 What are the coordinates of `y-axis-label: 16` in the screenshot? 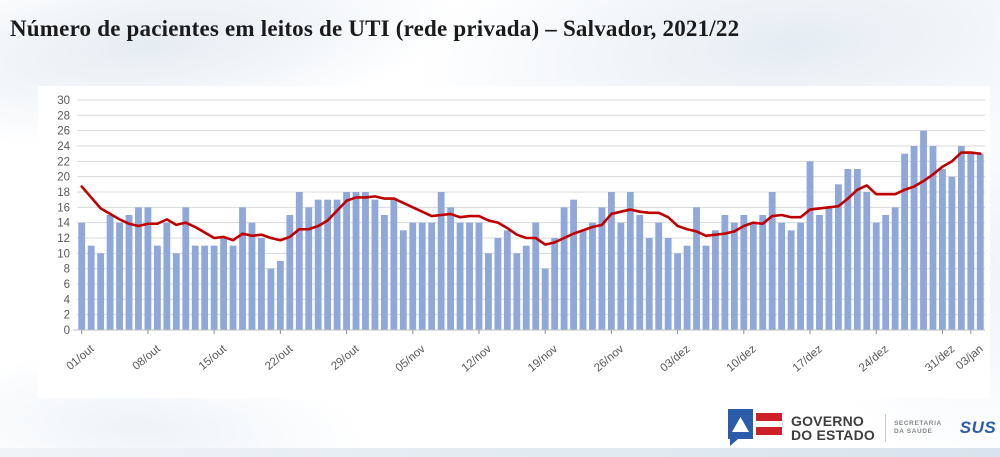 It's located at (63, 208).